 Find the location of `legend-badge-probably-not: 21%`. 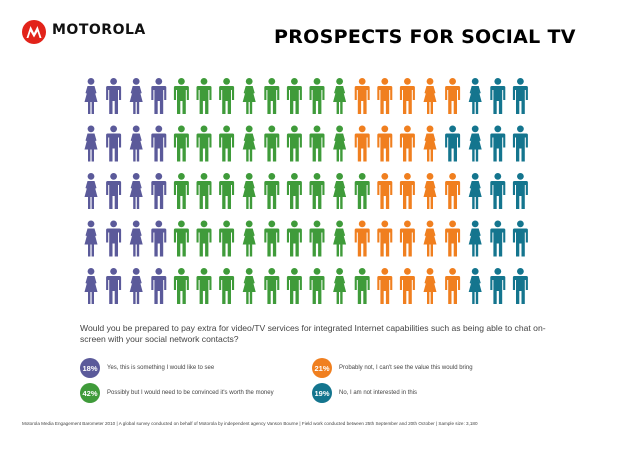

legend-badge-probably-not: 21% is located at coordinates (322, 368).